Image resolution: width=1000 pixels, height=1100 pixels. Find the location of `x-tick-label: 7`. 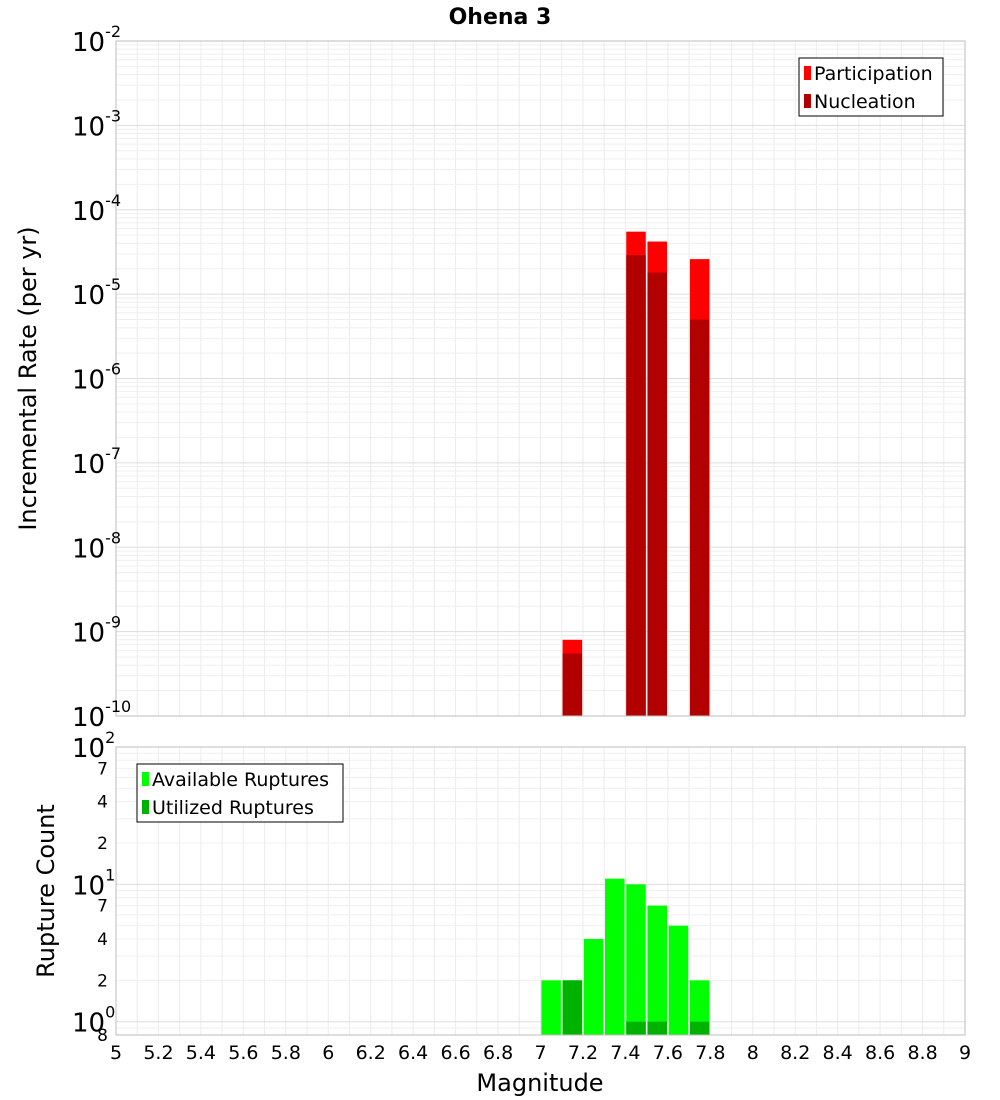

x-tick-label: 7 is located at coordinates (540, 1053).